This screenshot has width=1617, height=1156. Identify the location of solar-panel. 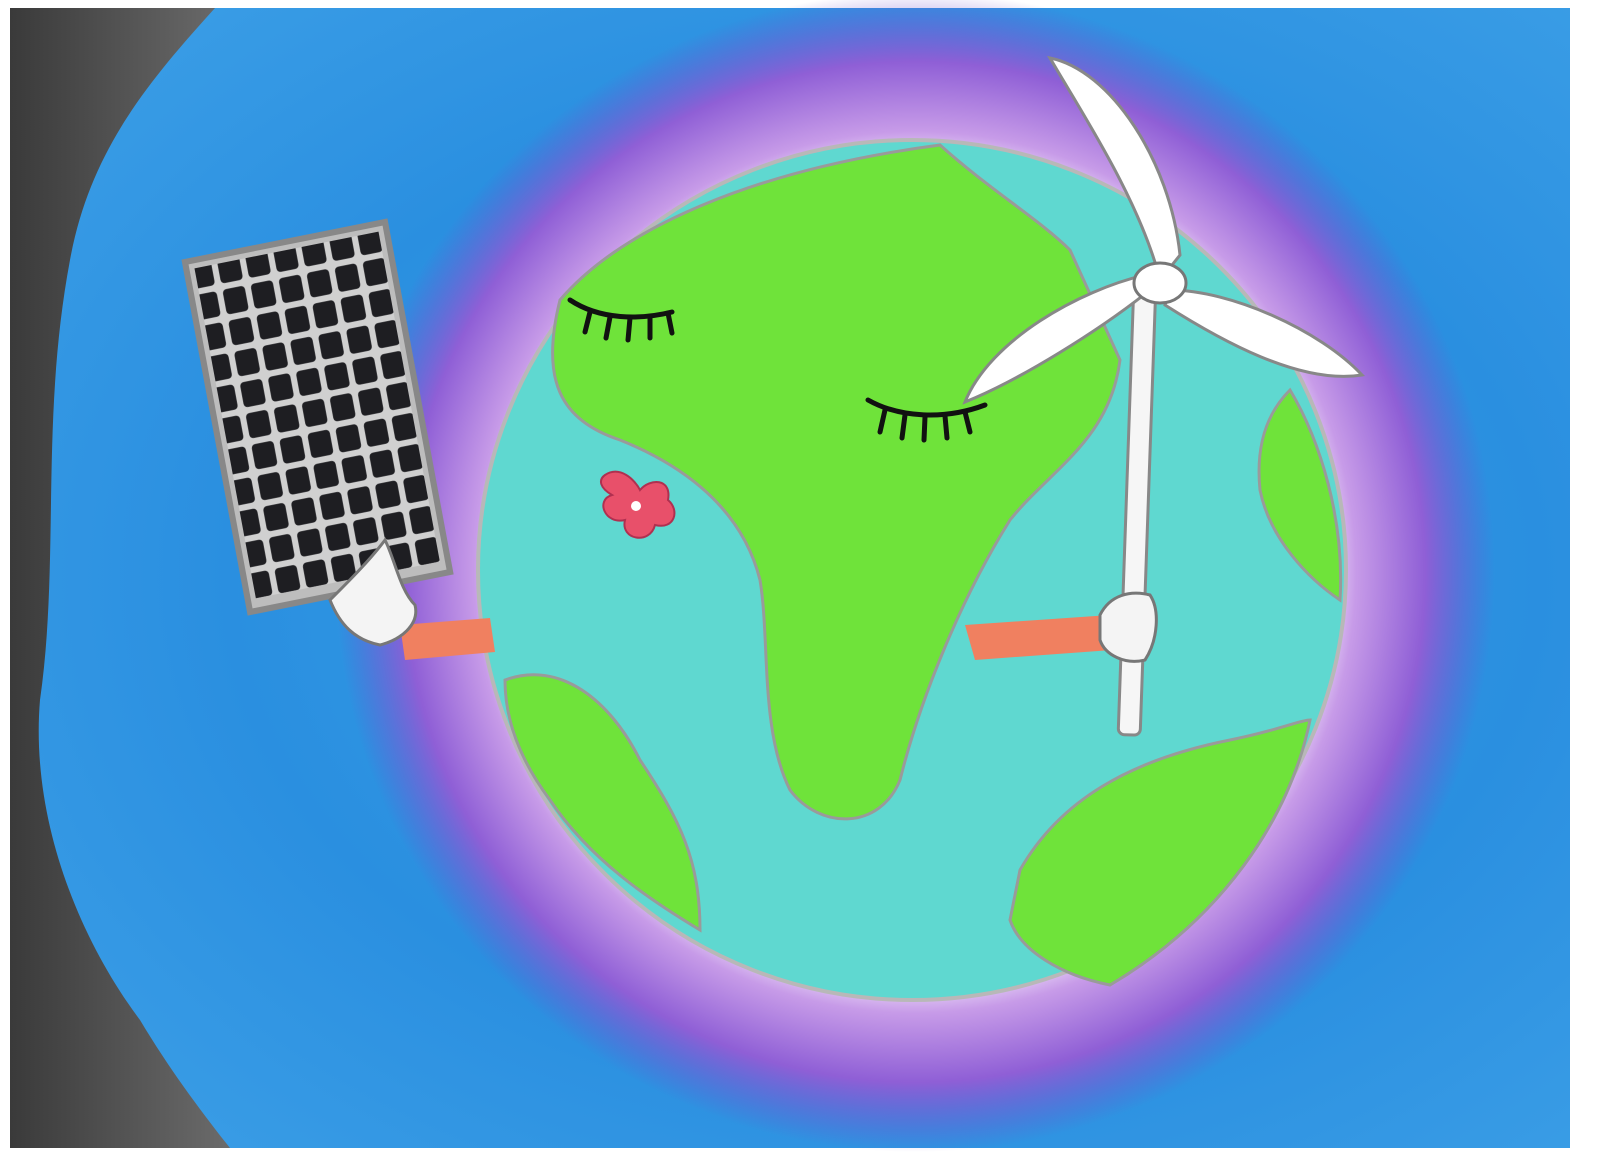
(317, 417).